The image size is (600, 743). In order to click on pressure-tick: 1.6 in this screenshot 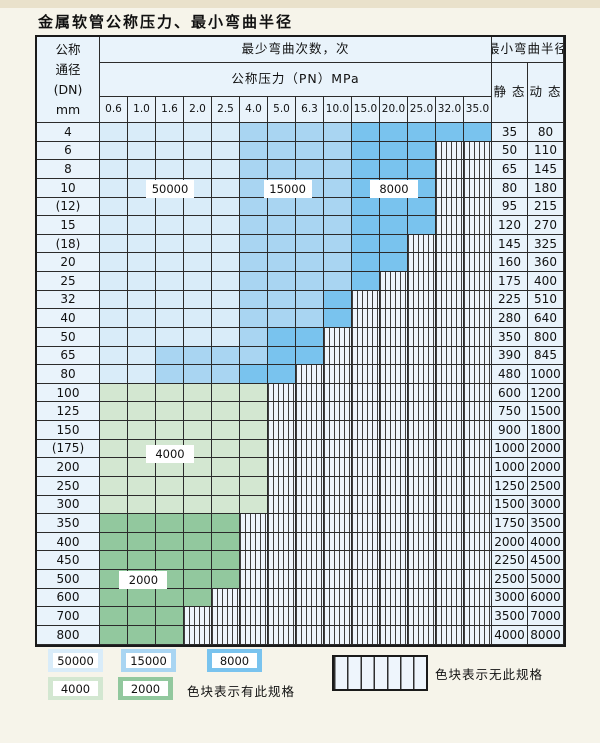, I will do `click(170, 110)`.